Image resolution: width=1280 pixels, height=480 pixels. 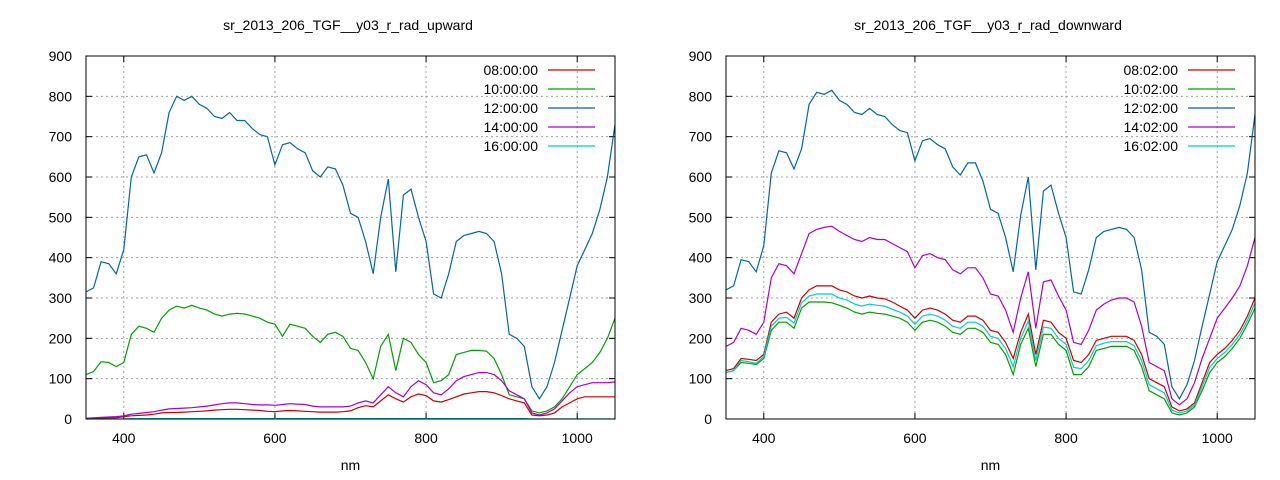 What do you see at coordinates (1151, 89) in the screenshot?
I see `legend-label: 10:02:00` at bounding box center [1151, 89].